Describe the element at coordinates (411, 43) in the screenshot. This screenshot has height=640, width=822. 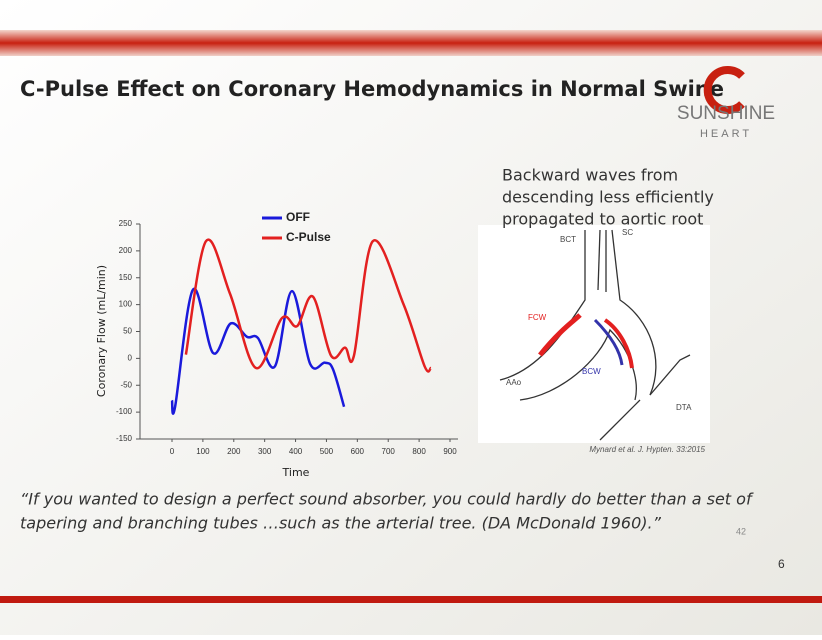
I see `top-band` at that location.